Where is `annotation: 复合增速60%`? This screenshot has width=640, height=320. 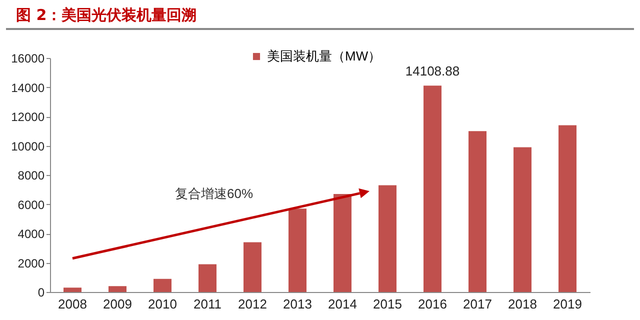
annotation: 复合增速60% is located at coordinates (214, 193).